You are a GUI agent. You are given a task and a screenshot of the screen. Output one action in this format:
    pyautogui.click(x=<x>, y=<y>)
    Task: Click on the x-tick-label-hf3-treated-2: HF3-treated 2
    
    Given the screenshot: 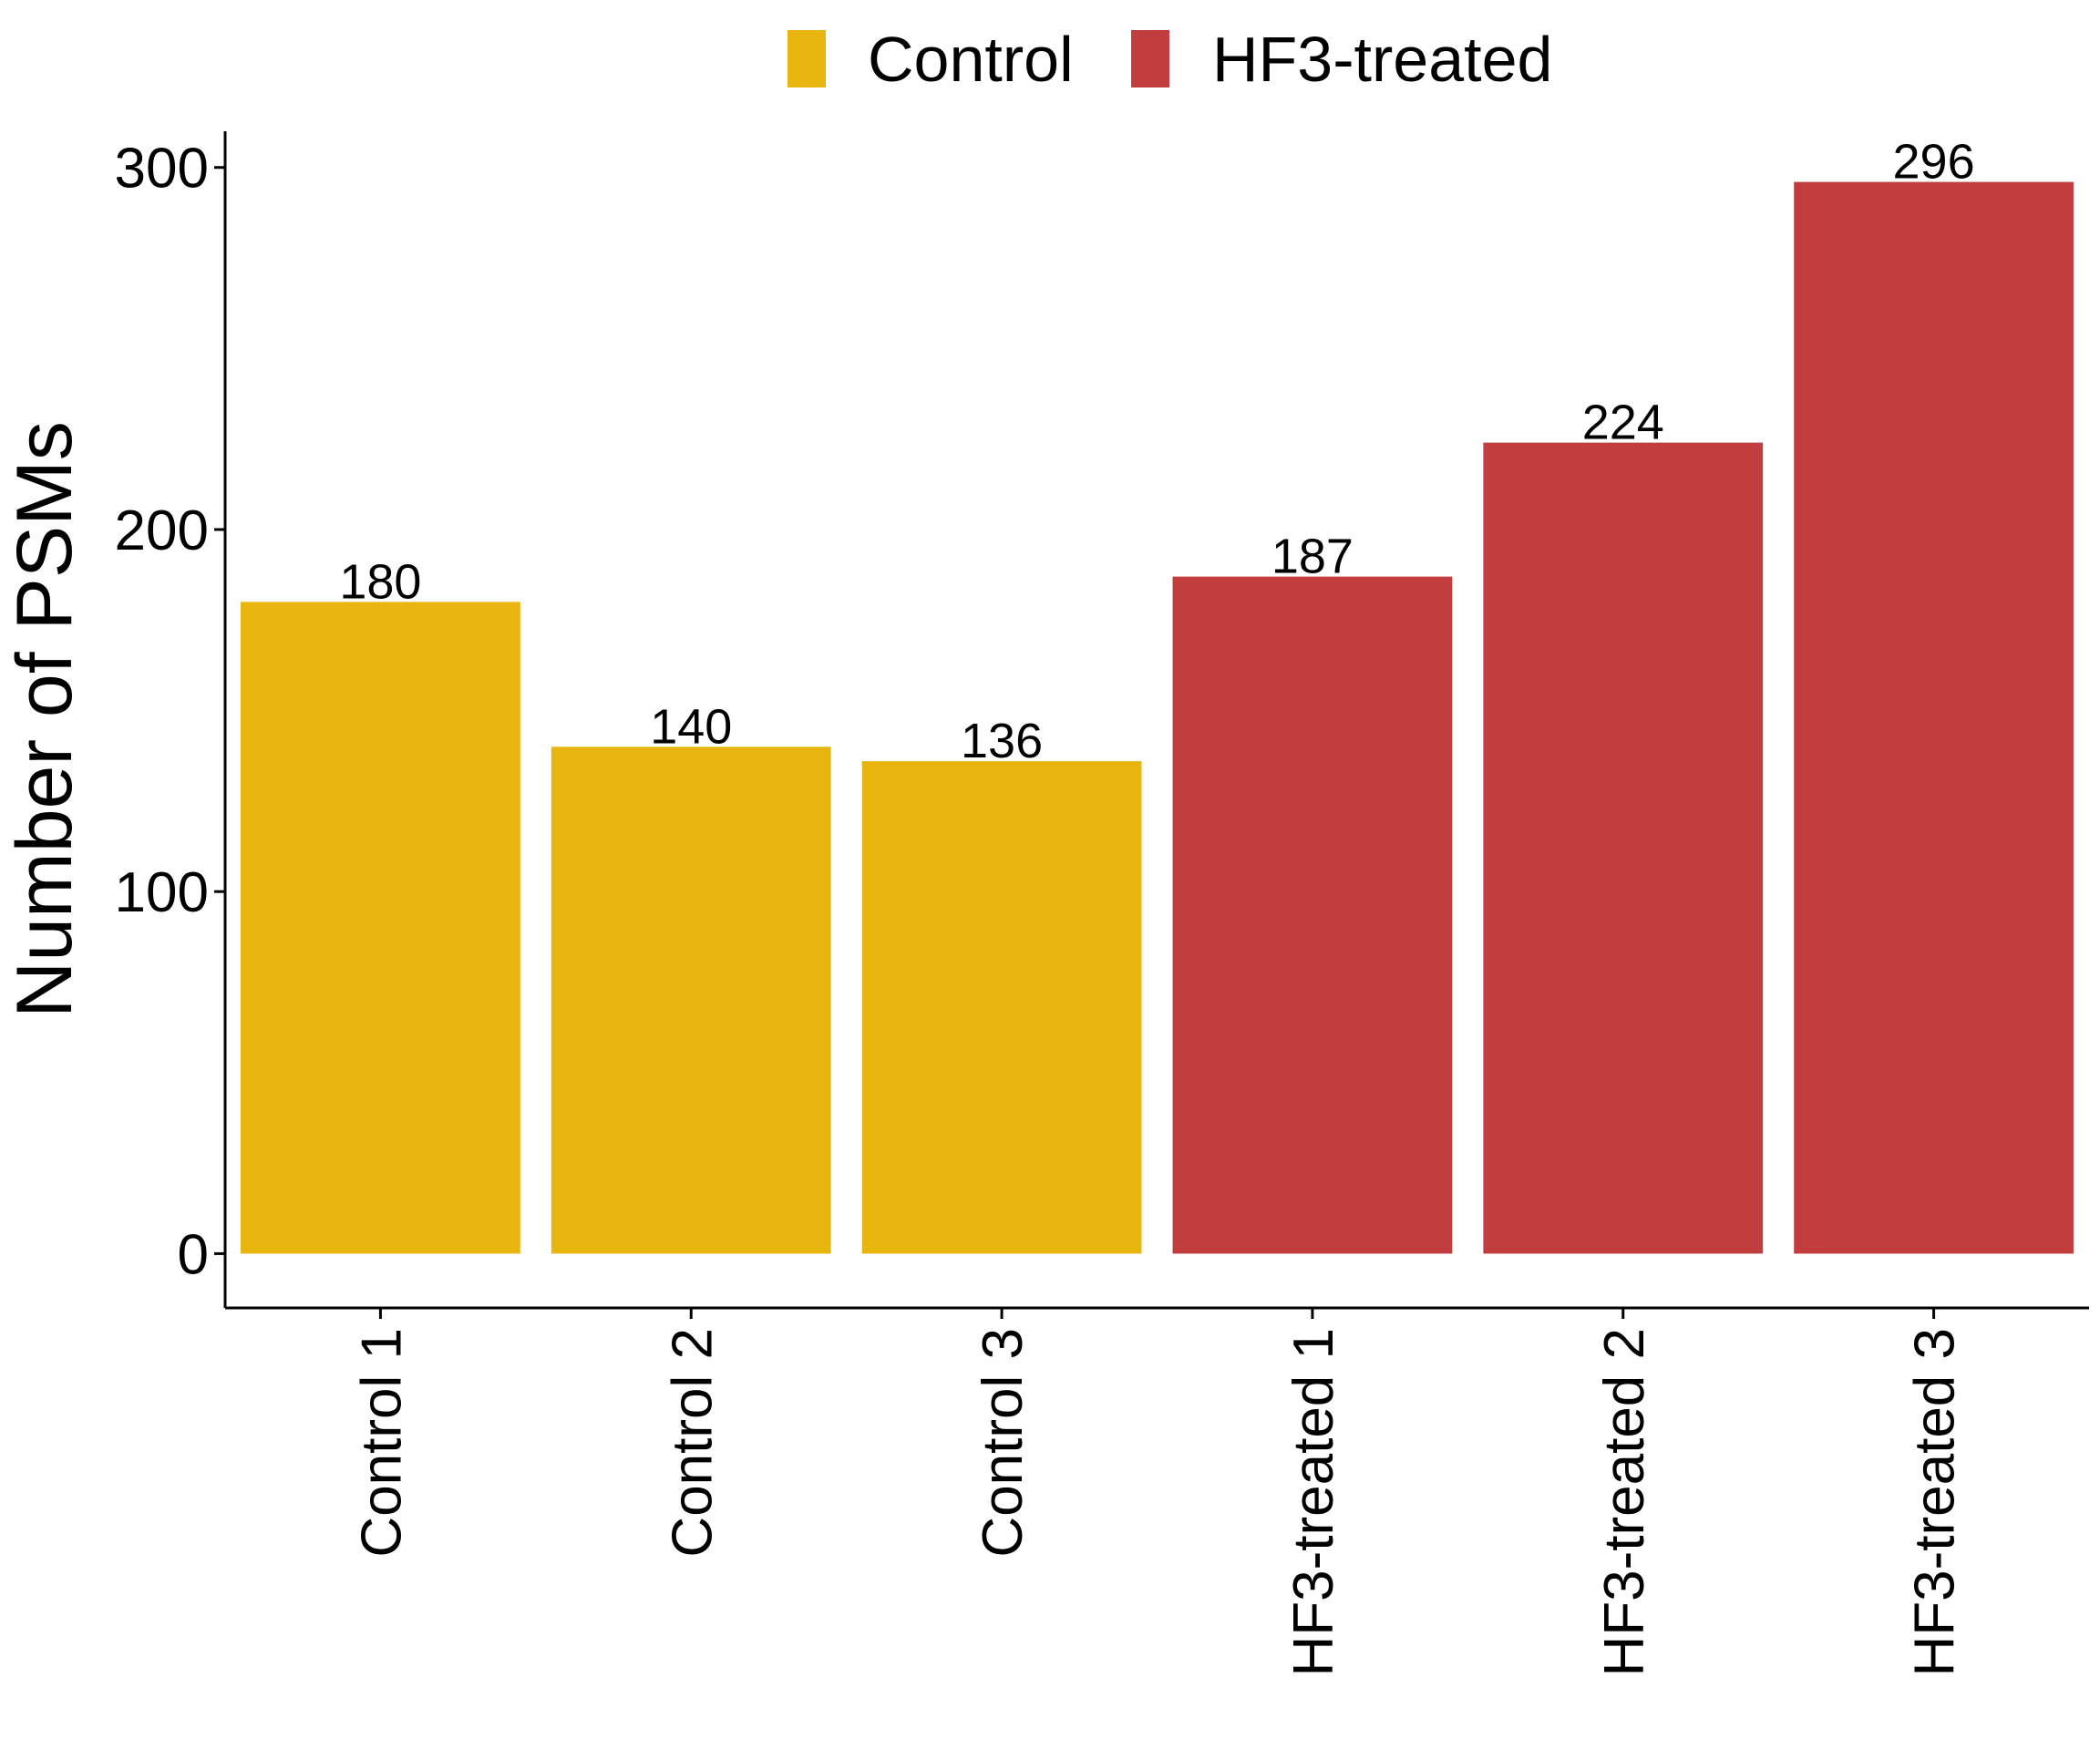 What is the action you would take?
    pyautogui.click(x=1624, y=1503)
    